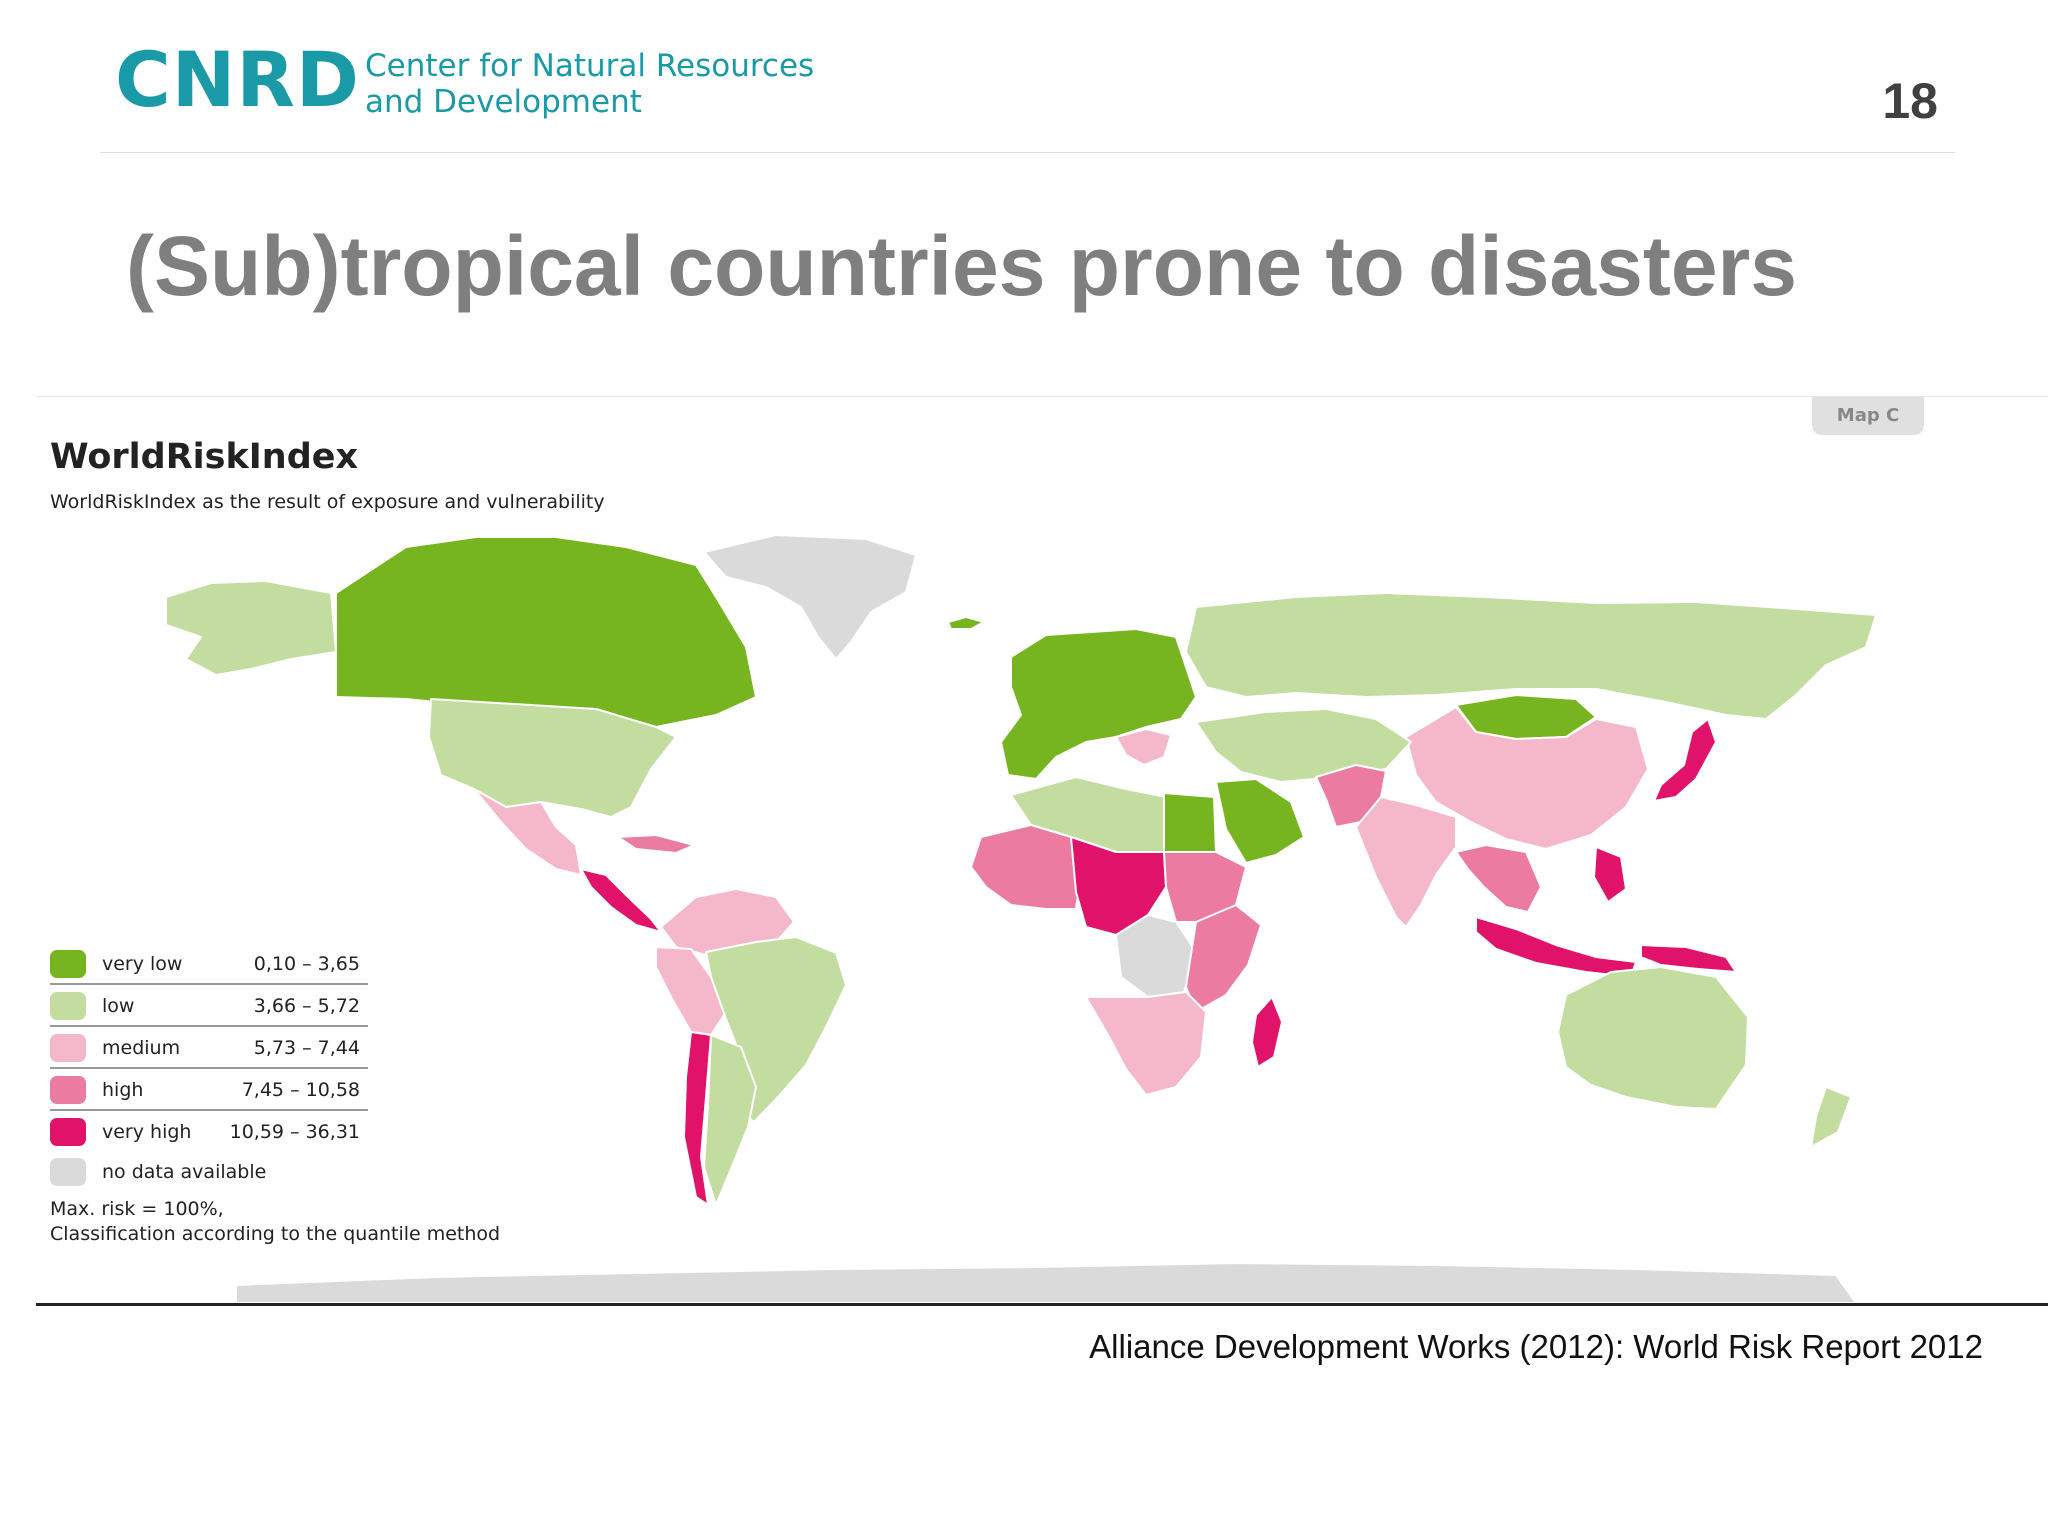 The height and width of the screenshot is (1536, 2048). What do you see at coordinates (590, 66) in the screenshot?
I see `org-name-line1: Center for Natural Resources` at bounding box center [590, 66].